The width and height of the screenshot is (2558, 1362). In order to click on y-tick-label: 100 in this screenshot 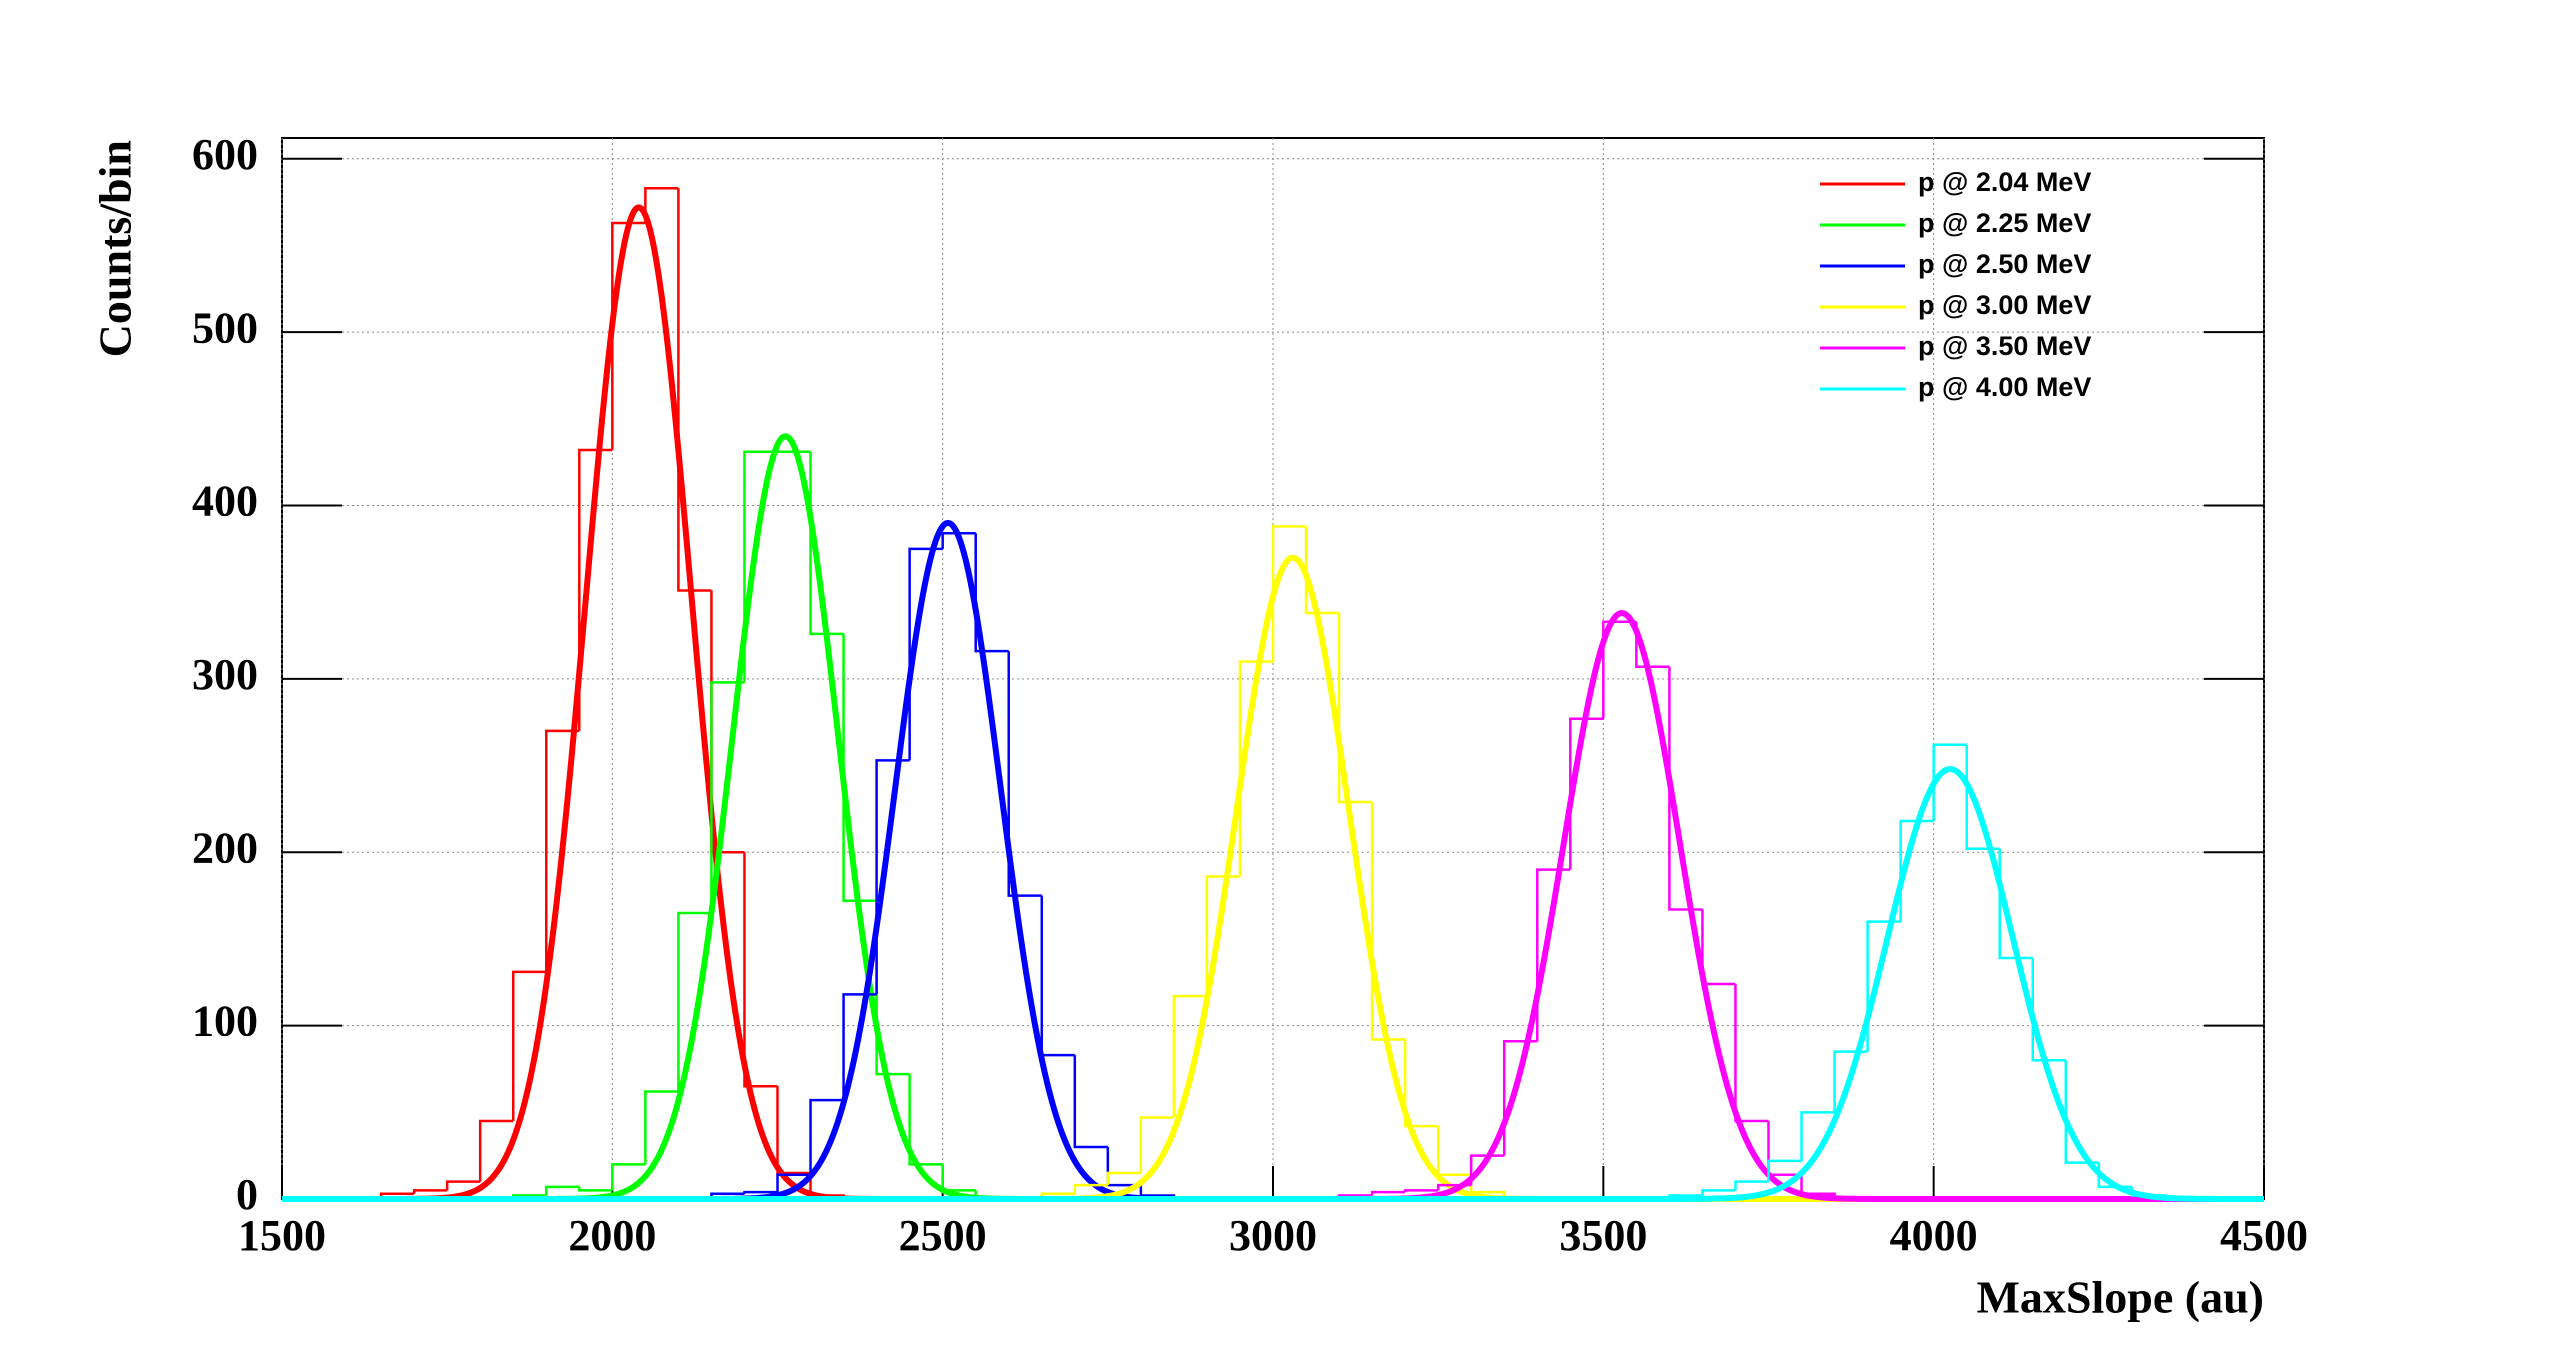, I will do `click(225, 1021)`.